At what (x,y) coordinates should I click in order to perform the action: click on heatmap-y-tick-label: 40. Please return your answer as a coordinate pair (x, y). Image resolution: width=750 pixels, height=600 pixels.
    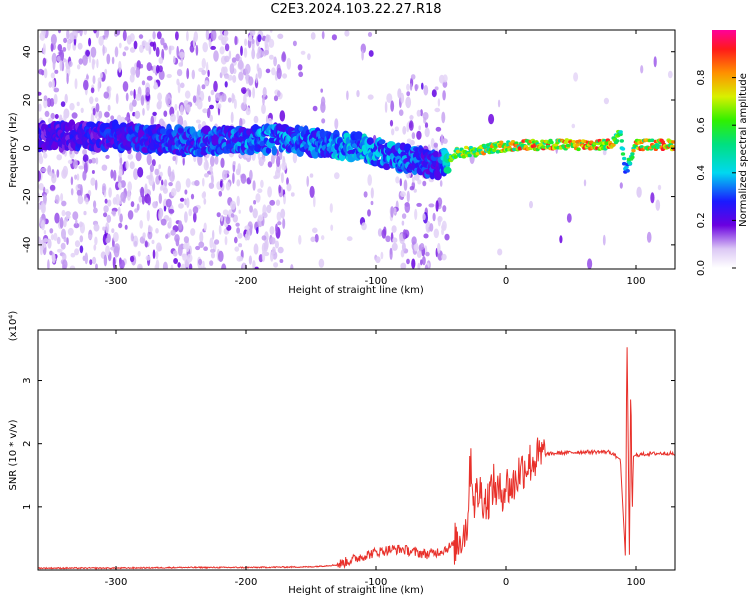
    Looking at the image, I should click on (27, 51).